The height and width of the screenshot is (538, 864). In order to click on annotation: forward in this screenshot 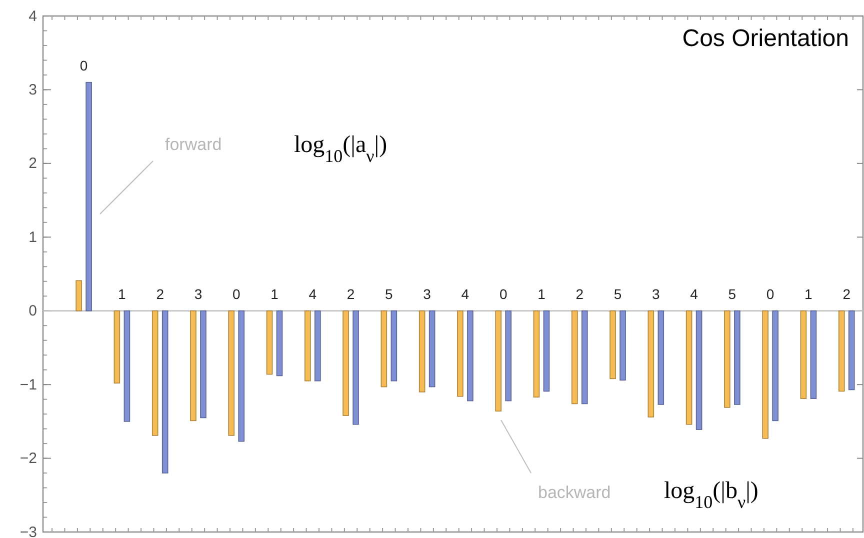, I will do `click(193, 144)`.